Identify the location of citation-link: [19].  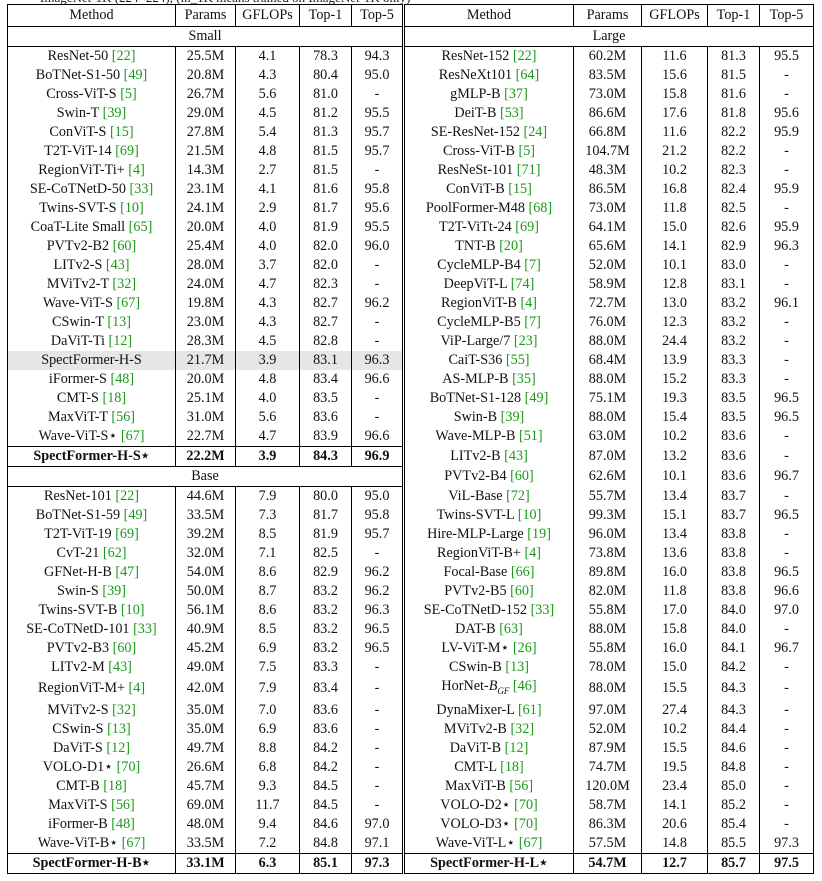
(539, 534).